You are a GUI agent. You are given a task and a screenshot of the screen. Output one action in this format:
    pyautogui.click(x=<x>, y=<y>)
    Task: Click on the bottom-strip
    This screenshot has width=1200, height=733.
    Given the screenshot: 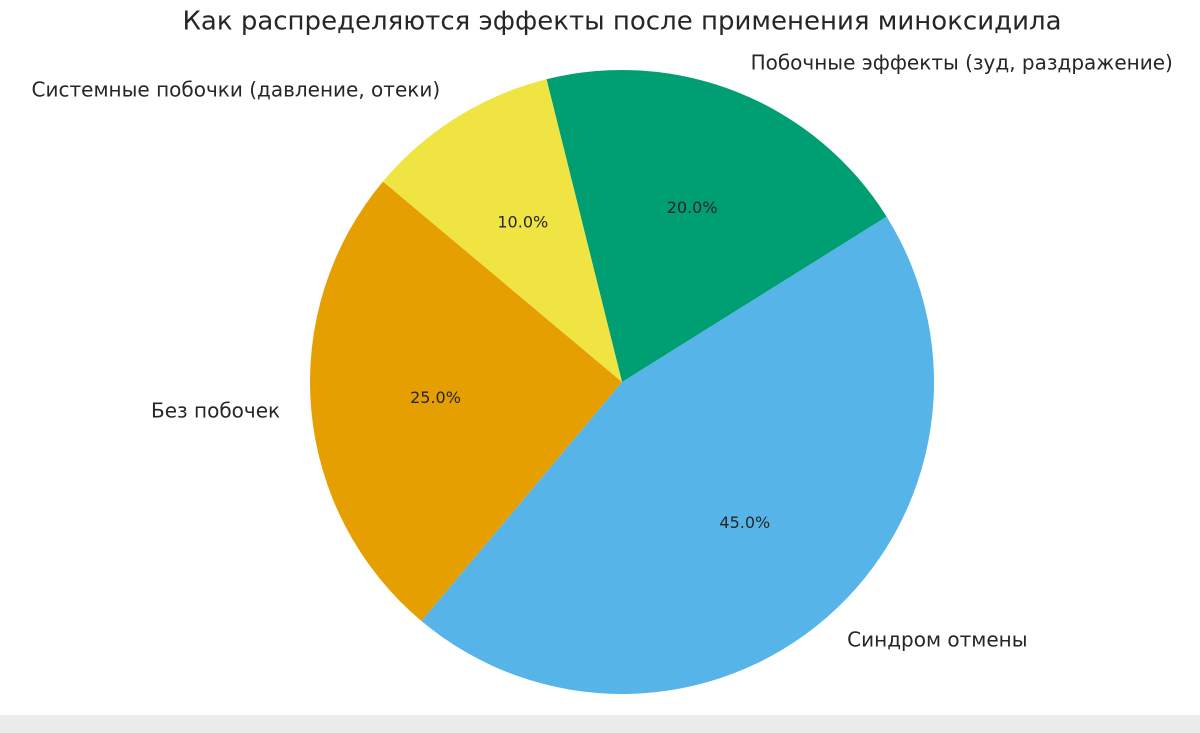 What is the action you would take?
    pyautogui.click(x=600, y=724)
    